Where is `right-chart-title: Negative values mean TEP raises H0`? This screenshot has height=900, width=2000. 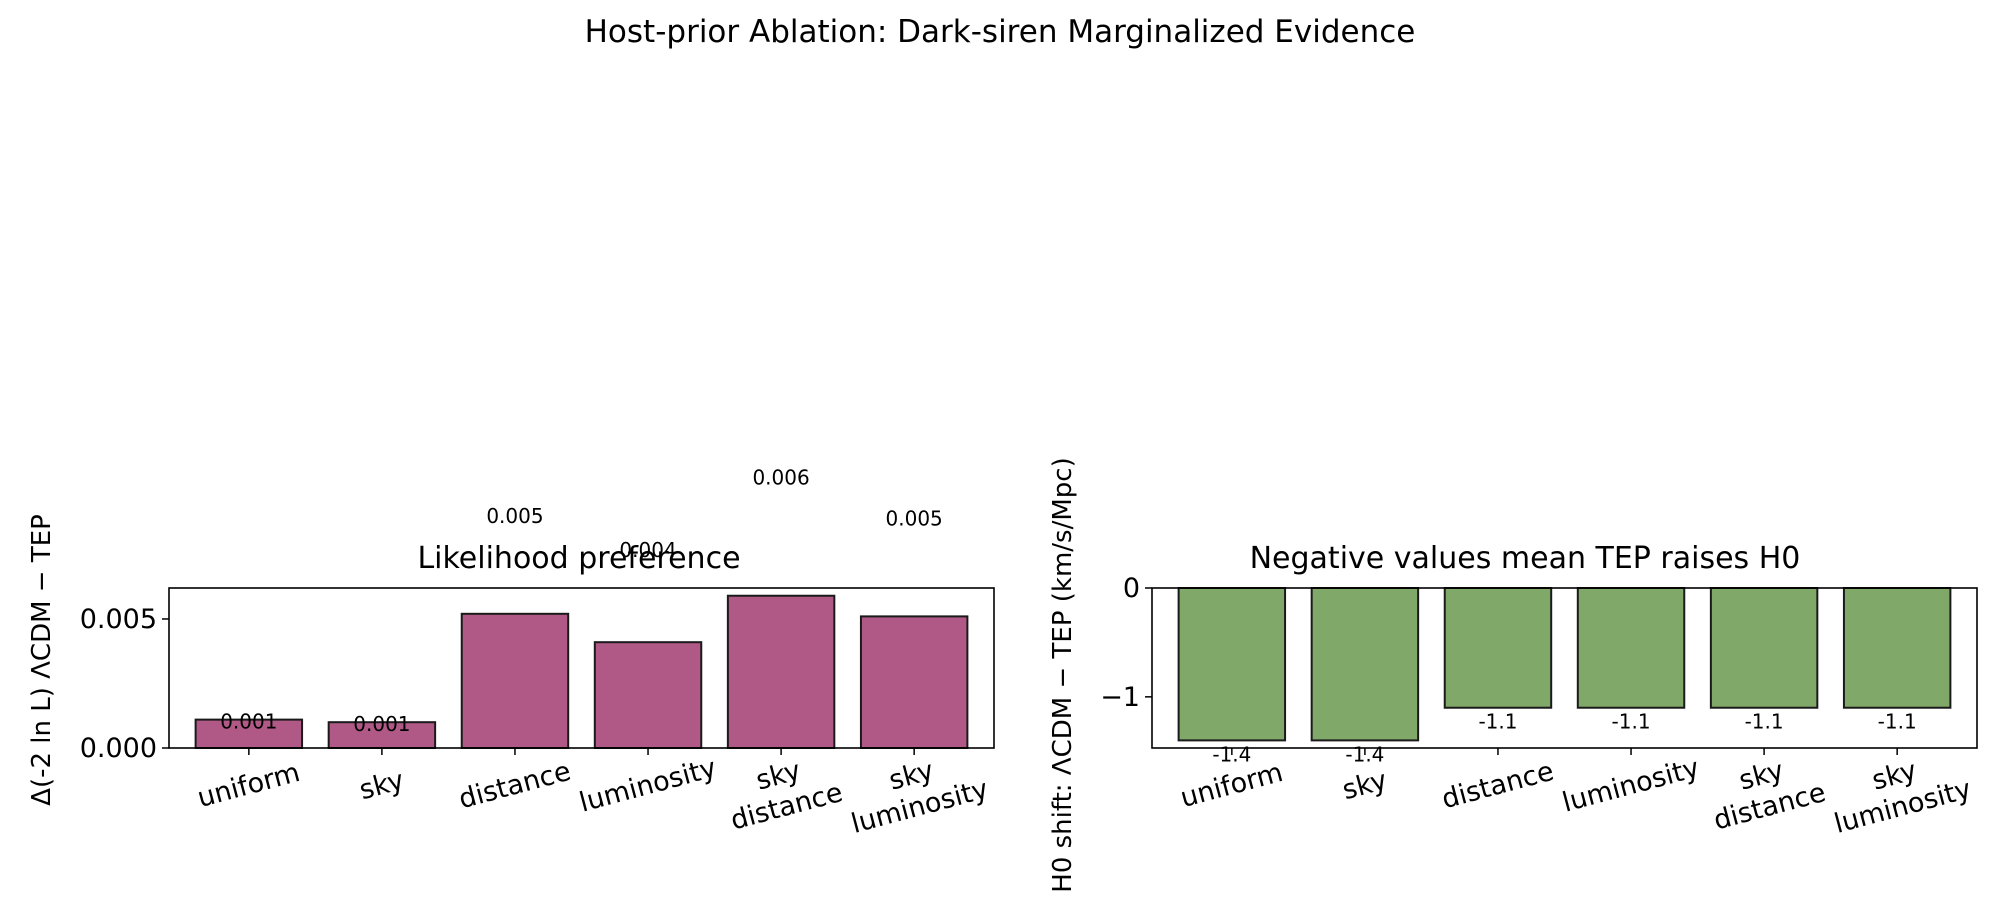 right-chart-title: Negative values mean TEP raises H0 is located at coordinates (1525, 558).